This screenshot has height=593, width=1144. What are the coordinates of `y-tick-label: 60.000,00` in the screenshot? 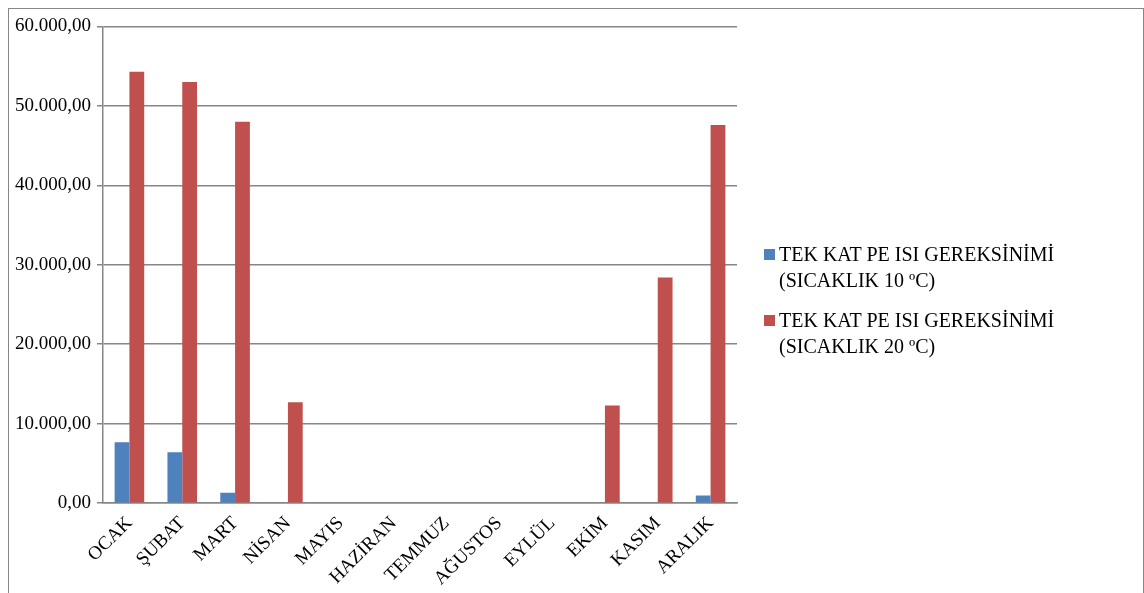 It's located at (53, 25).